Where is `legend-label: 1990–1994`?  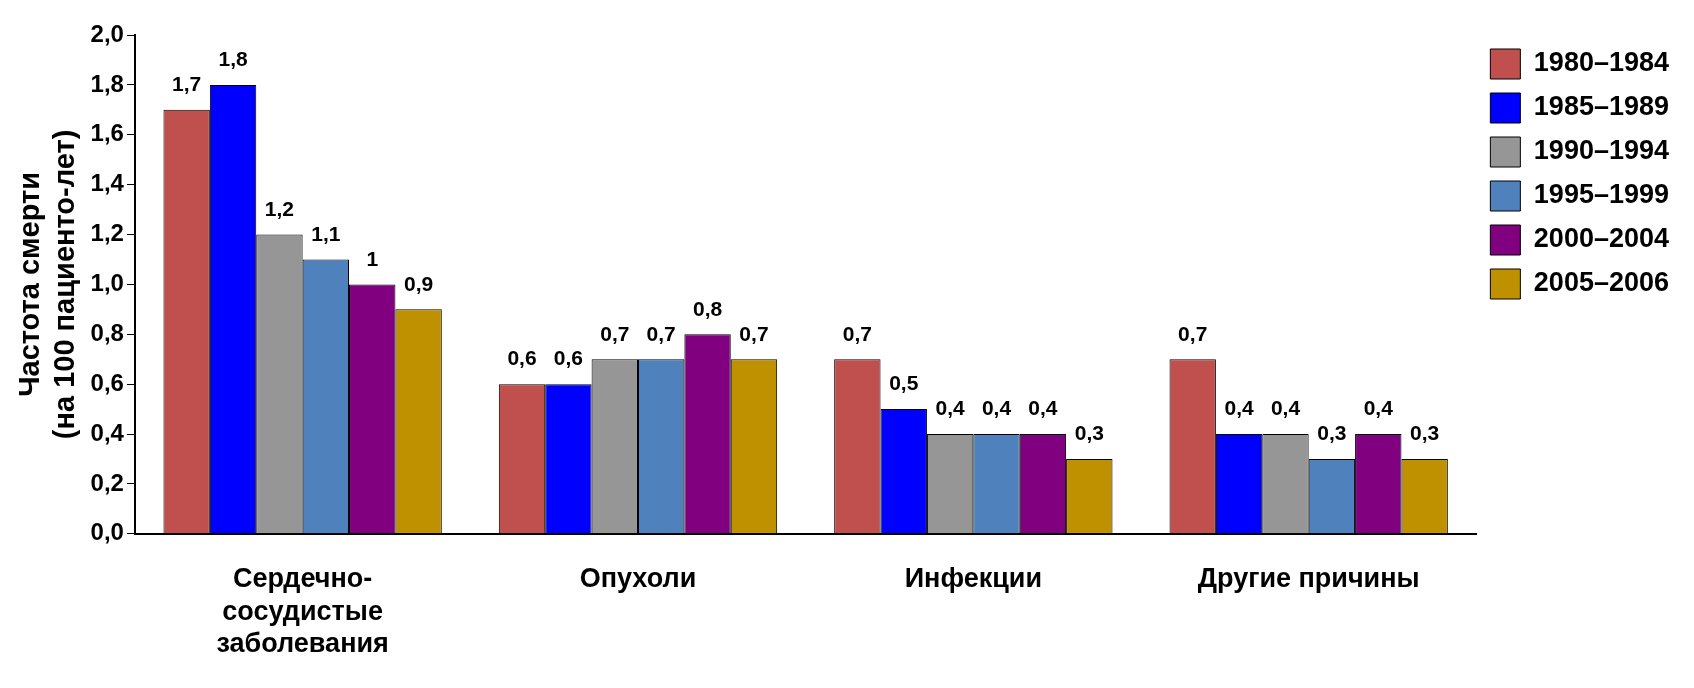
legend-label: 1990–1994 is located at coordinates (1601, 150).